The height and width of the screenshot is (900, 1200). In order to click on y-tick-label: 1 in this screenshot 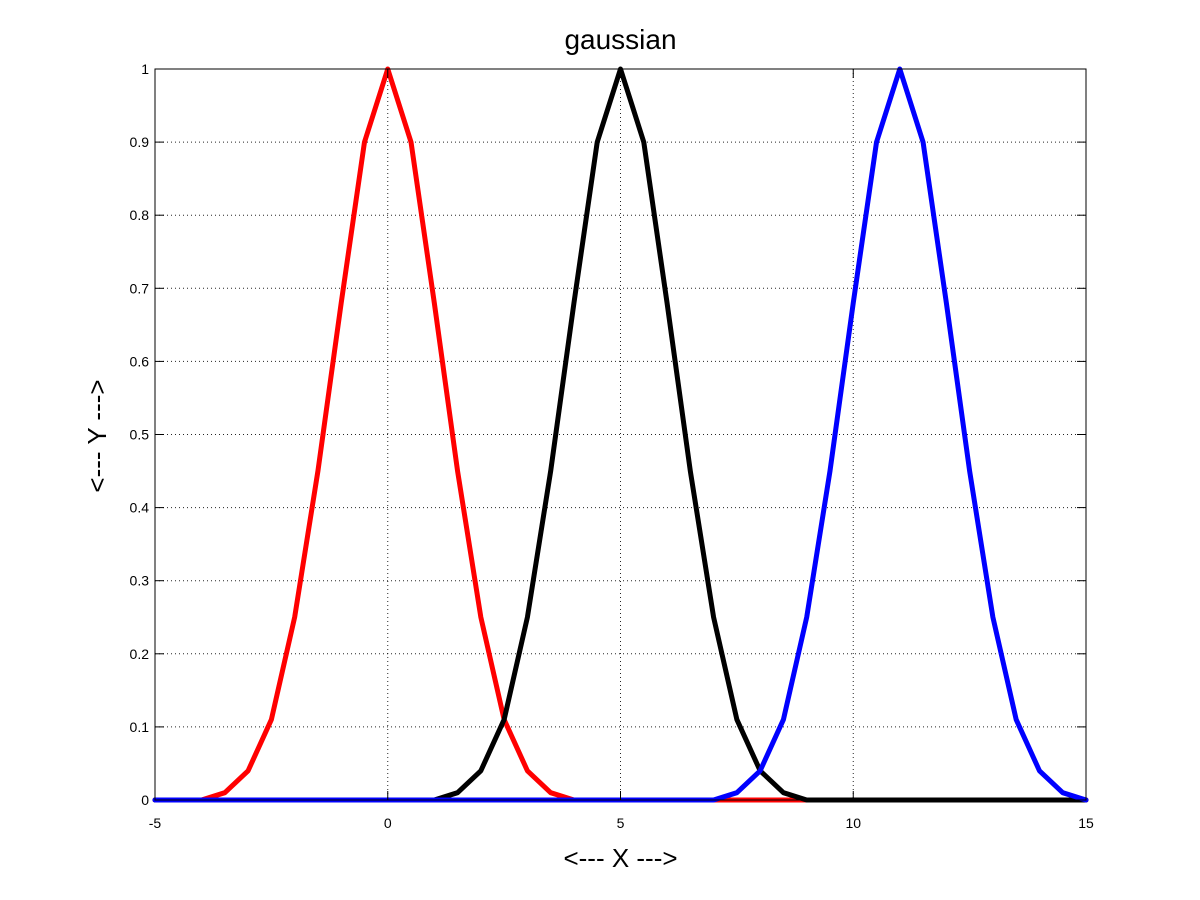, I will do `click(145, 69)`.